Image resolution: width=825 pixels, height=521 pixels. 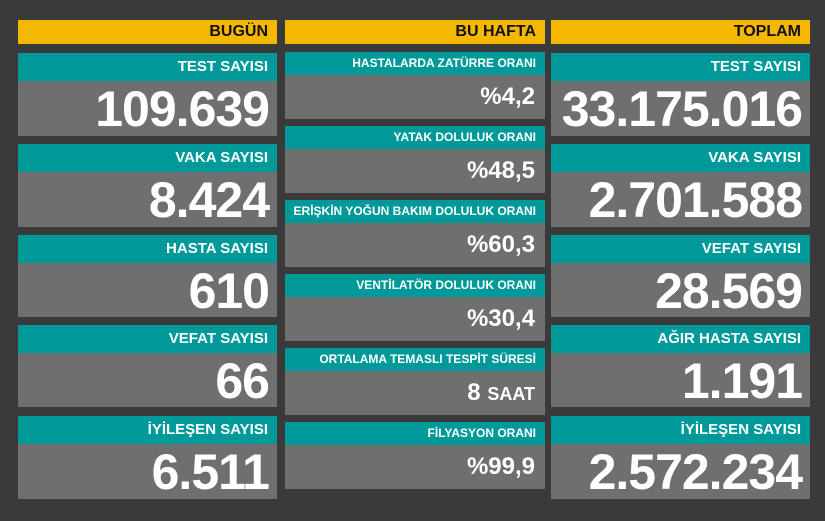 What do you see at coordinates (695, 200) in the screenshot?
I see `card-value: 2.701.588` at bounding box center [695, 200].